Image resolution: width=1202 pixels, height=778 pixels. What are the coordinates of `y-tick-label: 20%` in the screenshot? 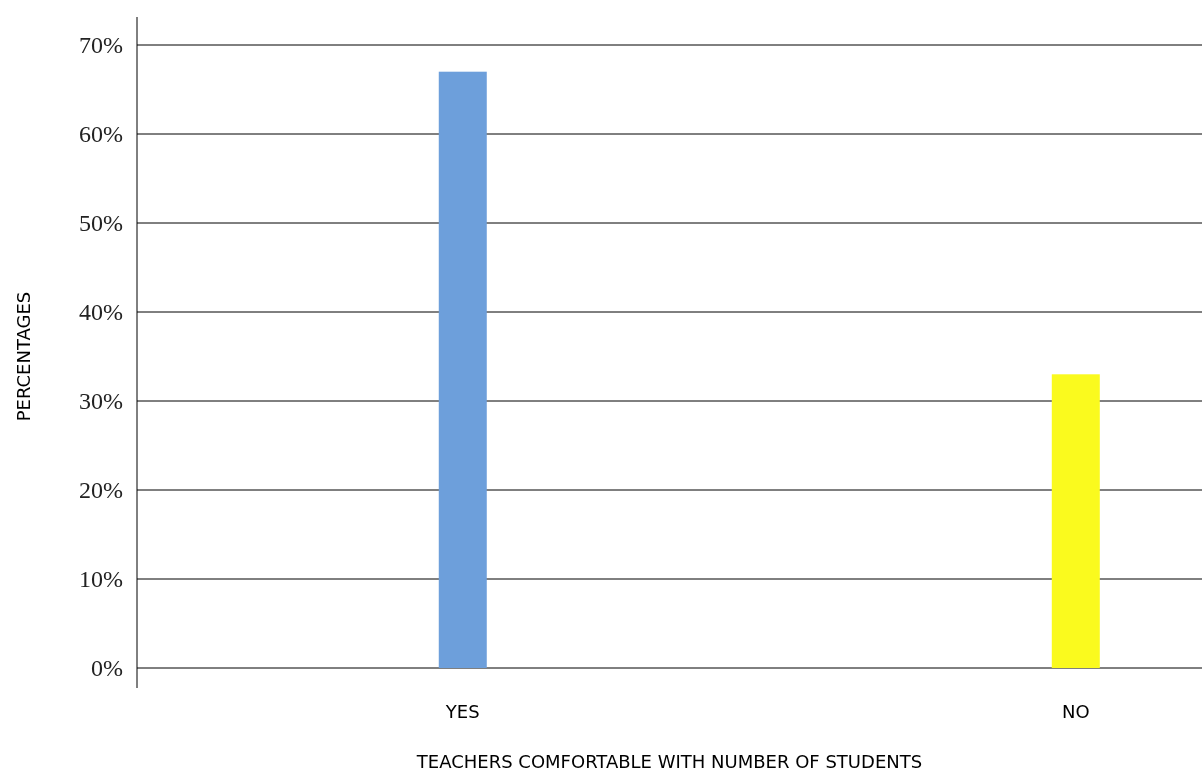 It's located at (101, 490).